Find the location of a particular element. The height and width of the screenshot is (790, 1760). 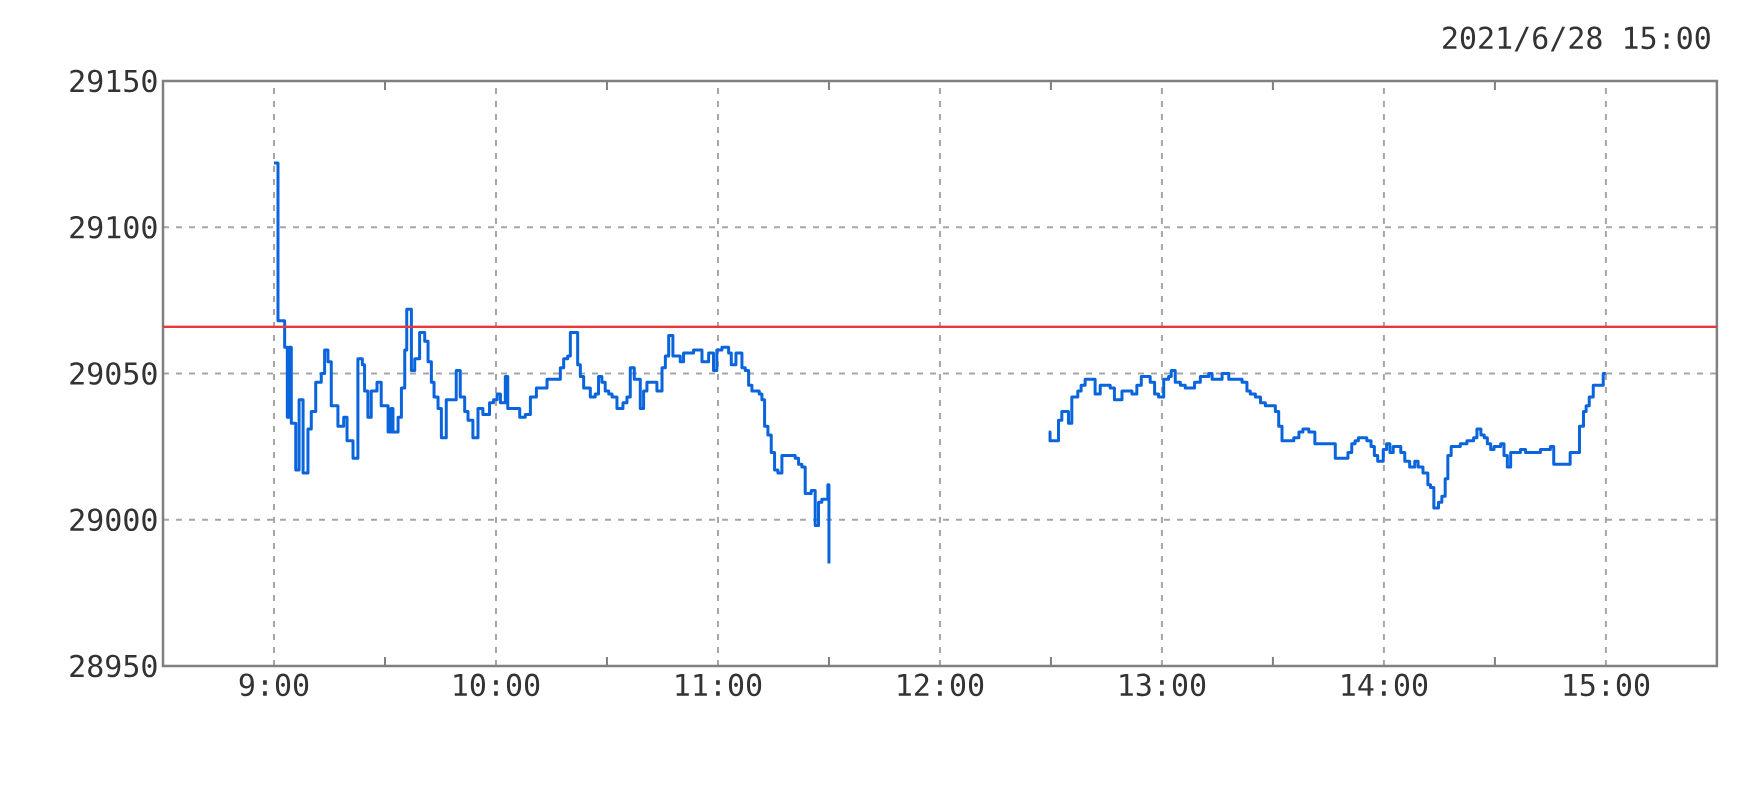

y-tick-label: 29000 is located at coordinates (113, 520).